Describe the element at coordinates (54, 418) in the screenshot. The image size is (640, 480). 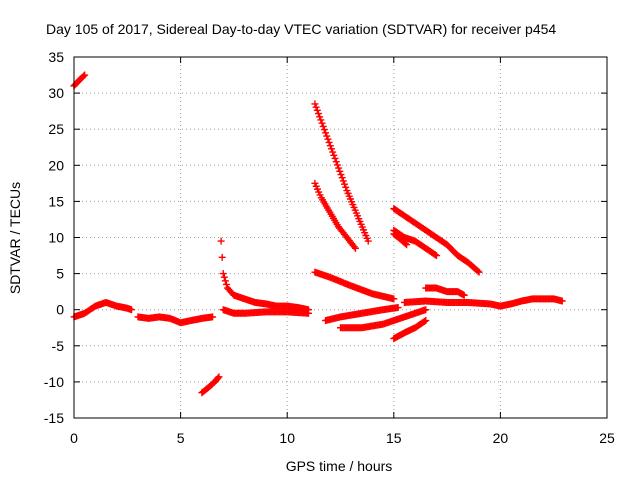
I see `y-tick-label: -15` at that location.